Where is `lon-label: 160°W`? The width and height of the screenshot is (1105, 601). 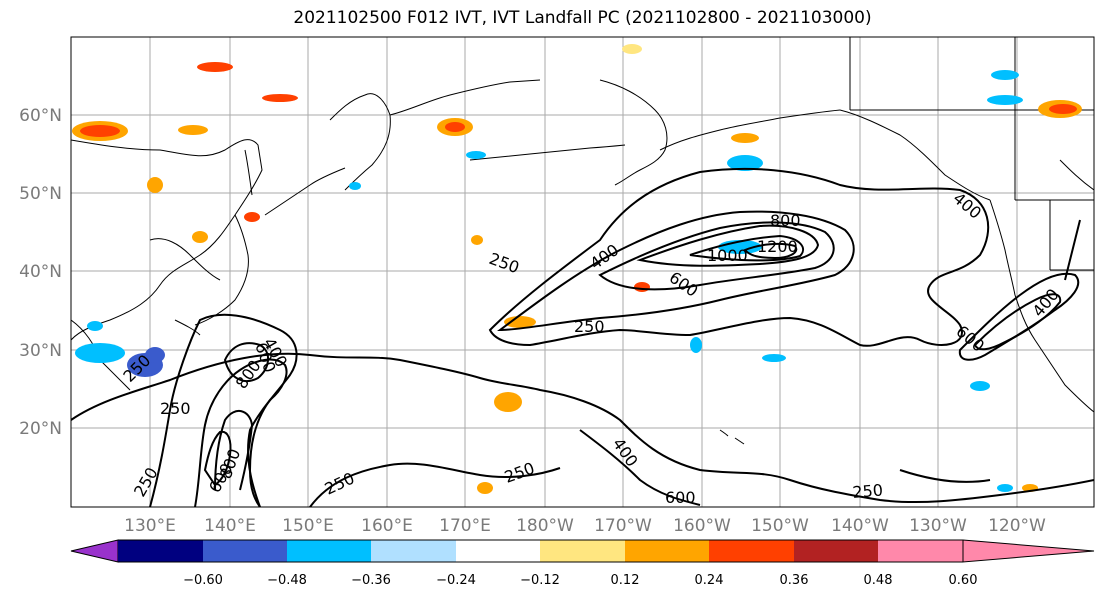
lon-label: 160°W is located at coordinates (702, 526).